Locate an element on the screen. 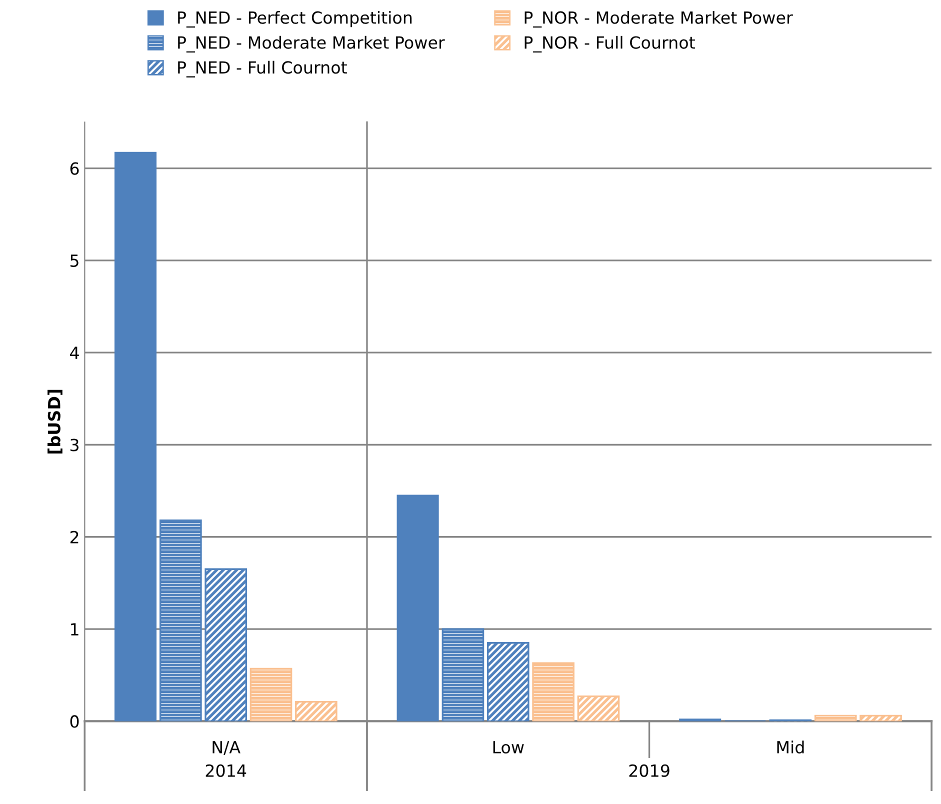  text: 2014 is located at coordinates (226, 770).